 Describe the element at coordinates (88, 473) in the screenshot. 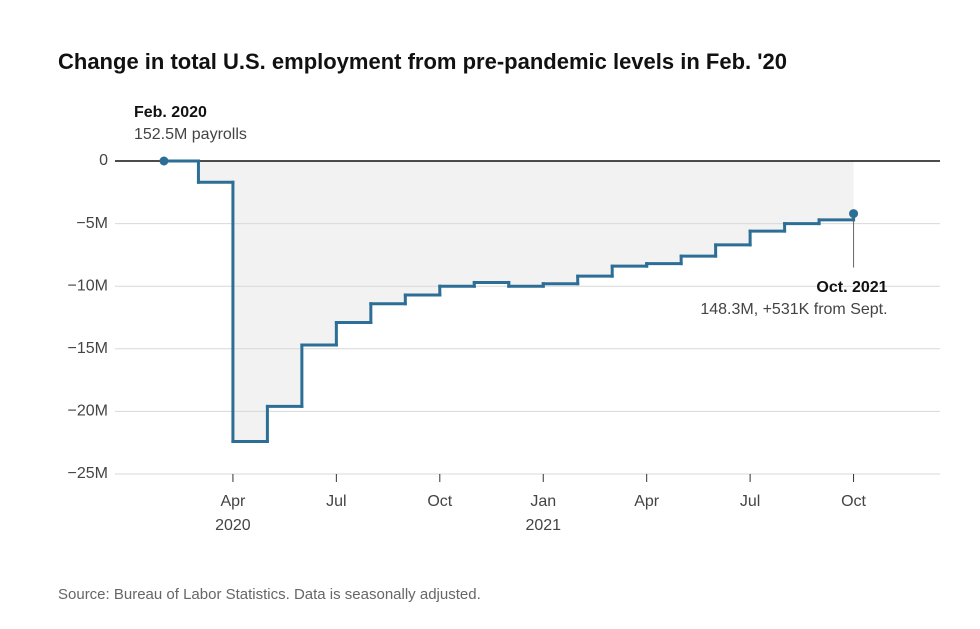

I see `y-tick-label: −25M` at that location.